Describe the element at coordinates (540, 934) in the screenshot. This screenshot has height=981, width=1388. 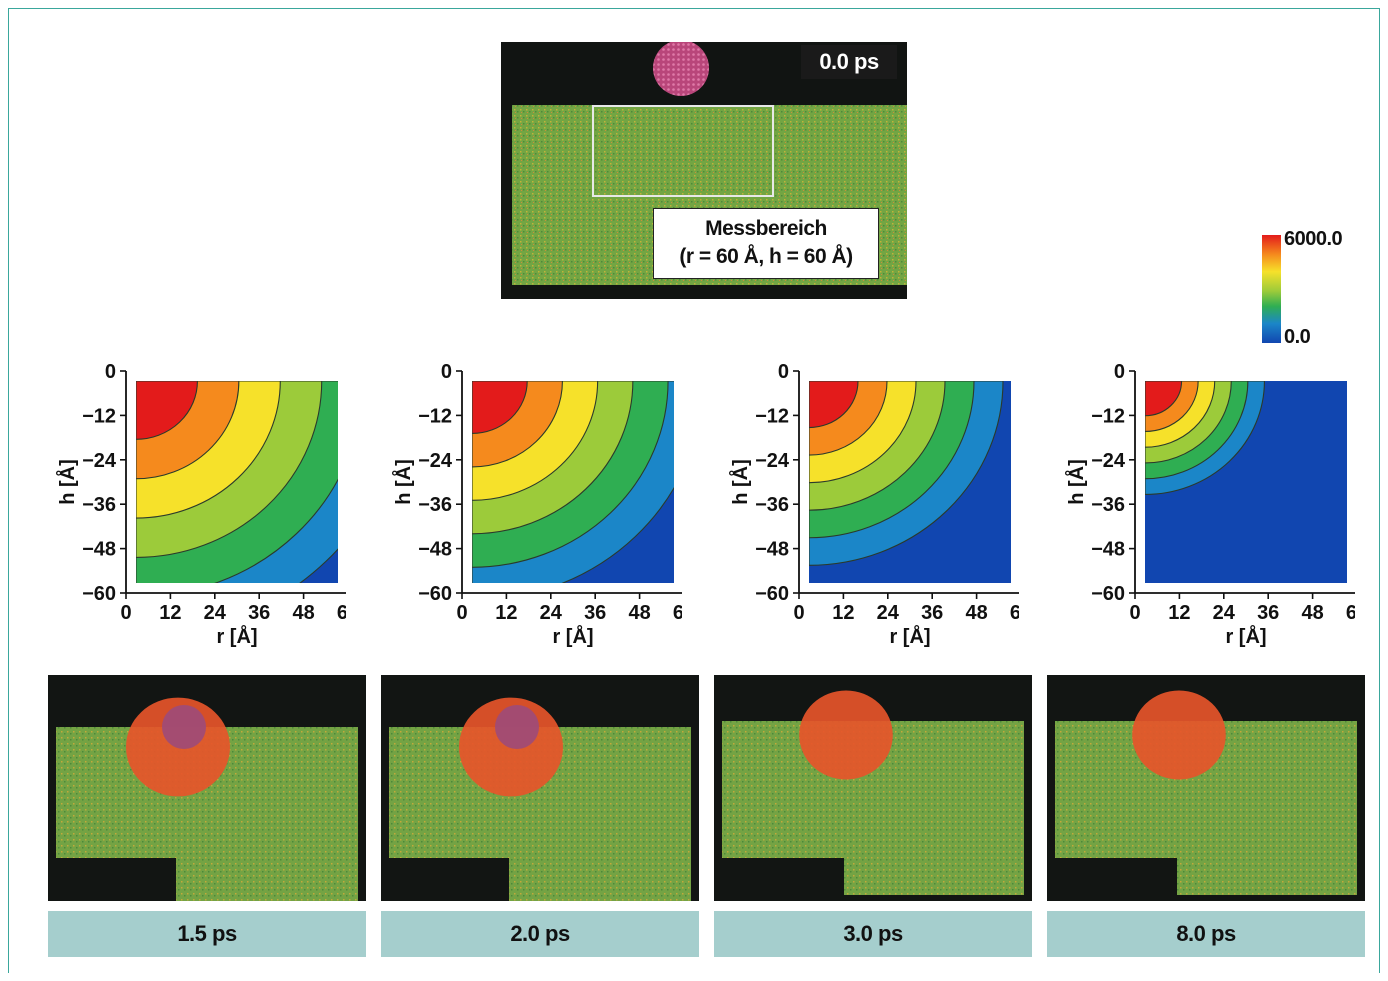
I see `time-label-2: 2.0 ps` at that location.